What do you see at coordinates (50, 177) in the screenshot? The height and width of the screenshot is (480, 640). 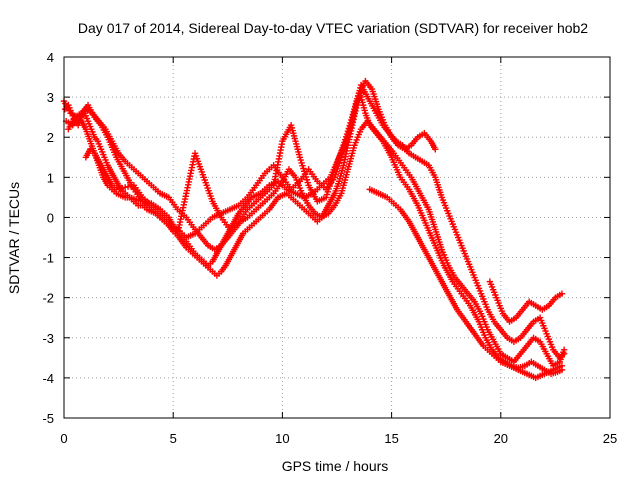 I see `y-tick-label: 1` at bounding box center [50, 177].